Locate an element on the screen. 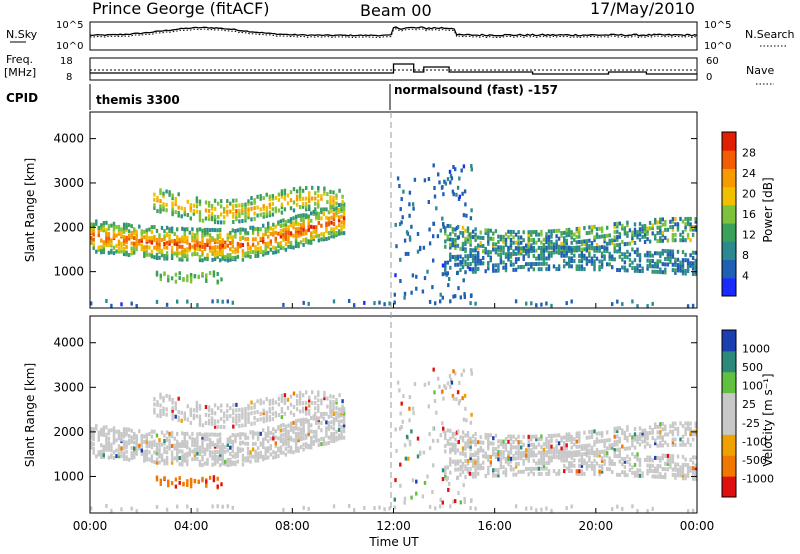 The image size is (800, 554). velocity-cell-1979 is located at coordinates (435, 401).